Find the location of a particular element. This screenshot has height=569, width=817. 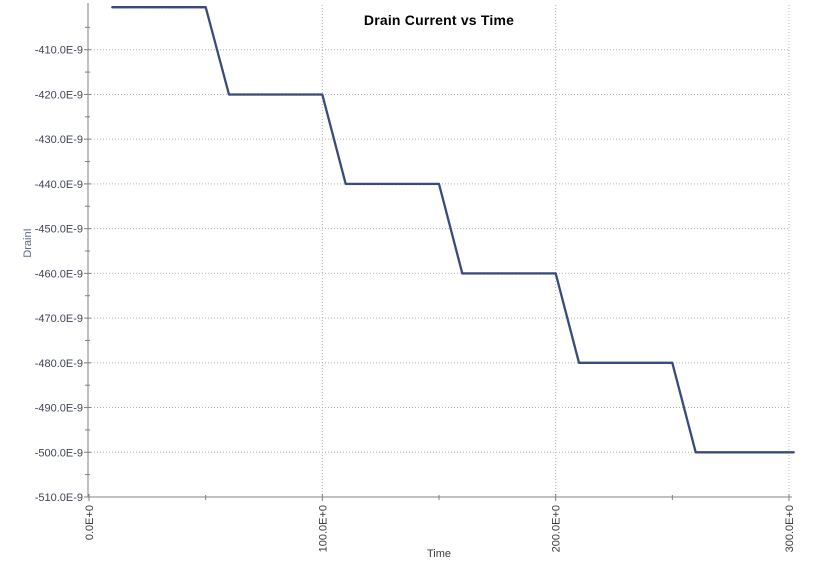

x-tick-label: 0.0E+0 is located at coordinates (90, 522).